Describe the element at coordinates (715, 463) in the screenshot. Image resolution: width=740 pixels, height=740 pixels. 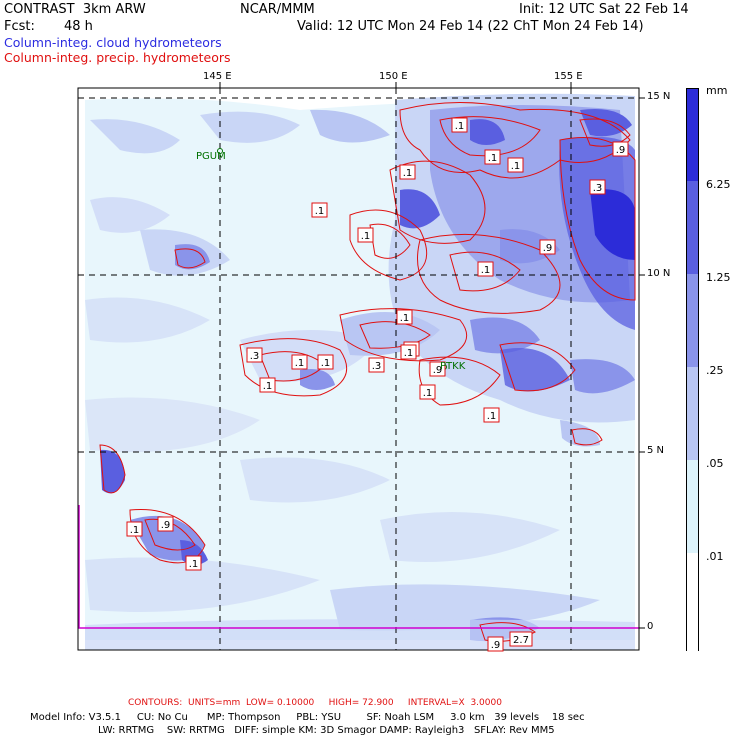
I see `colorbar-label-.05: .05` at that location.